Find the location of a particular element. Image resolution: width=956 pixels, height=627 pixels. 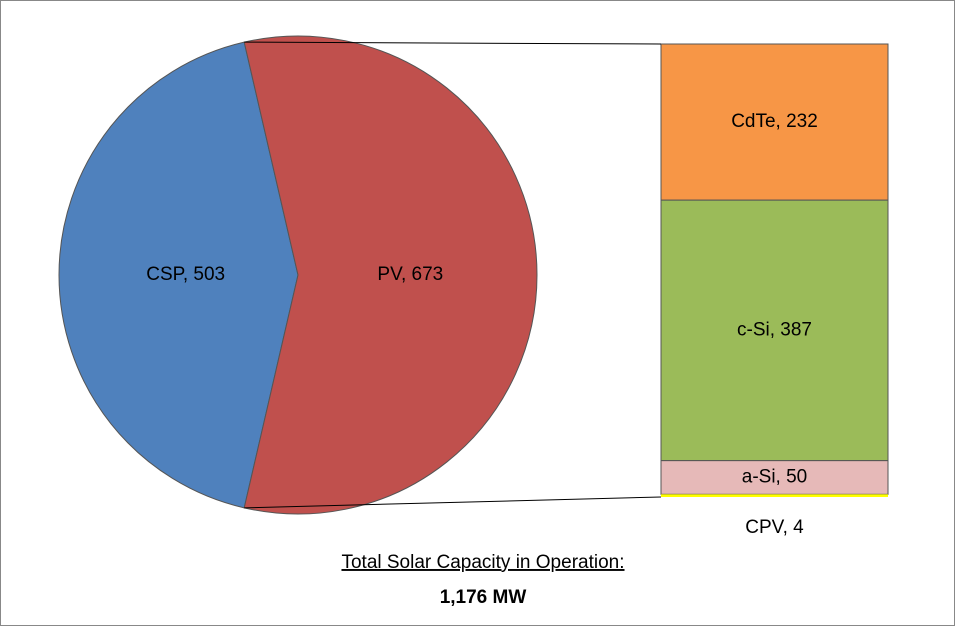

segment-label: CPV, 4 is located at coordinates (774, 527).